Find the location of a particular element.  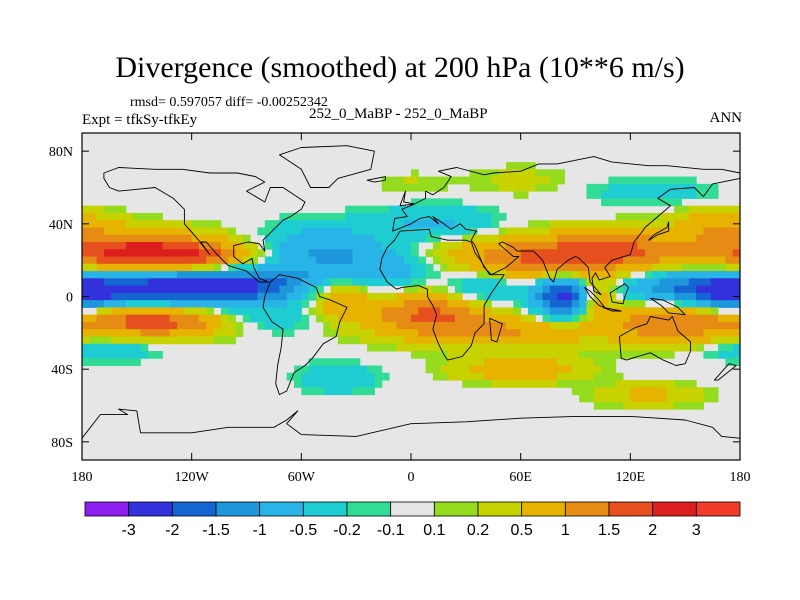

x-tick-label: 60W is located at coordinates (302, 477).